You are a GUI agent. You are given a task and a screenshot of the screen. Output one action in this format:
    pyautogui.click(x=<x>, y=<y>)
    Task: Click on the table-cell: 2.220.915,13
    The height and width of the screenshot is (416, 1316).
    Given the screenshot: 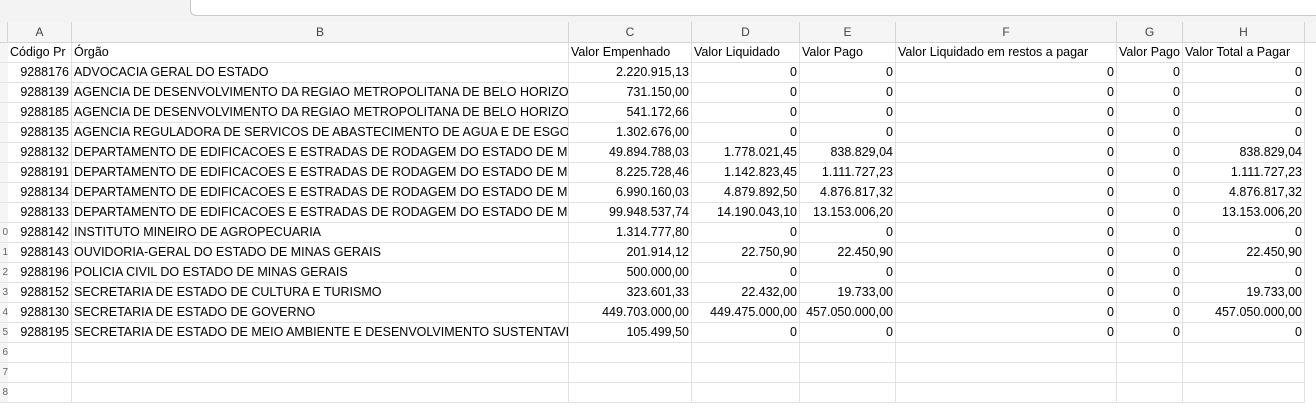 What is the action you would take?
    pyautogui.click(x=630, y=73)
    